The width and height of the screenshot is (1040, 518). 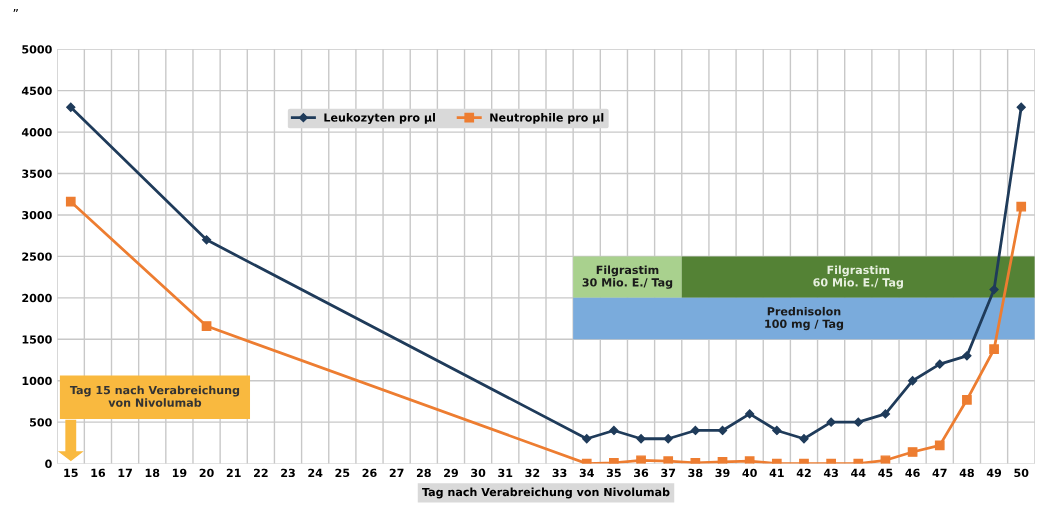 I want to click on x-tick-label: 46, so click(x=912, y=473).